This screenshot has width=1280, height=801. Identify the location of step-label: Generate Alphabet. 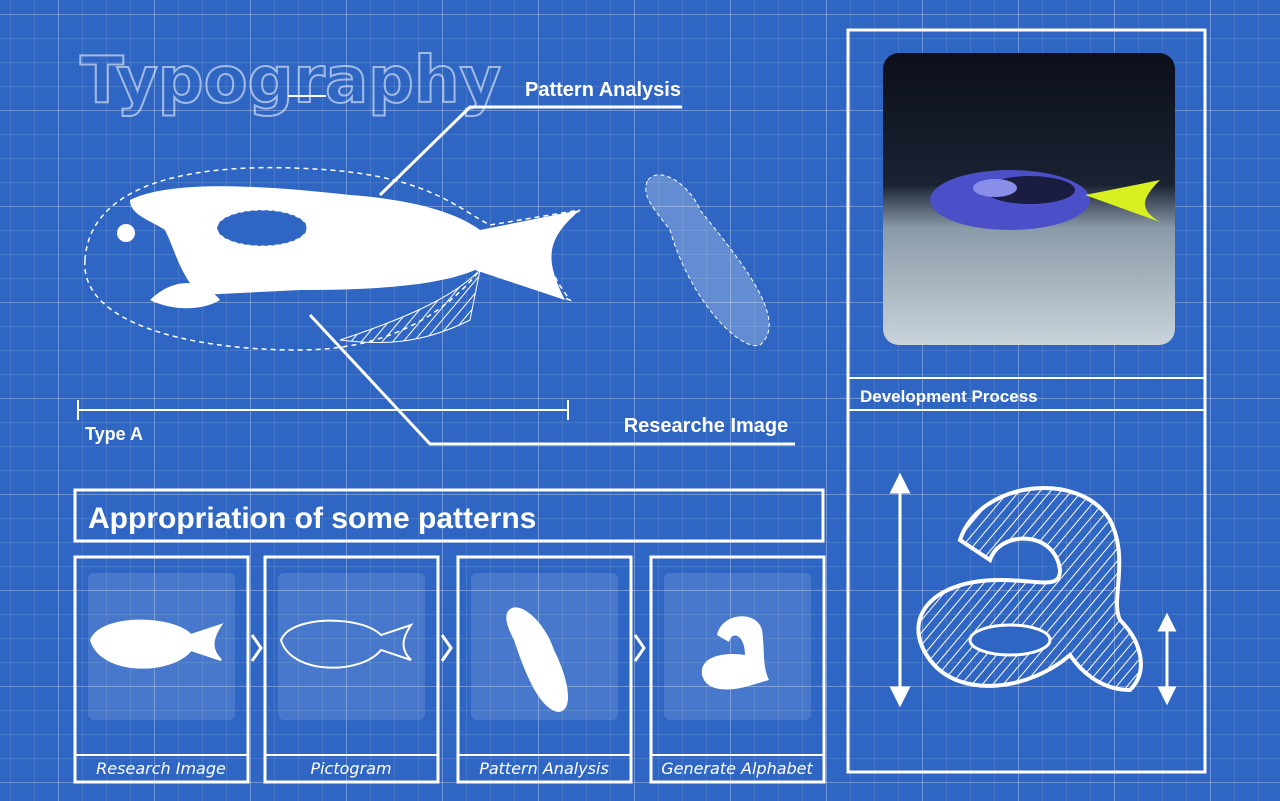
(737, 768).